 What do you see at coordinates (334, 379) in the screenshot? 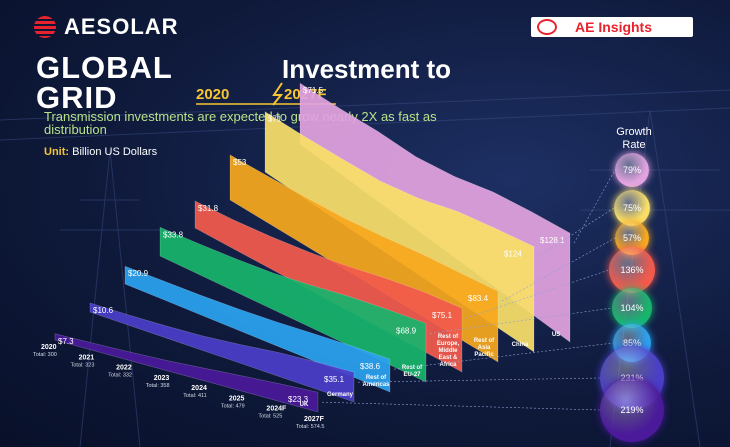
I see `end-value-label: $35.1` at bounding box center [334, 379].